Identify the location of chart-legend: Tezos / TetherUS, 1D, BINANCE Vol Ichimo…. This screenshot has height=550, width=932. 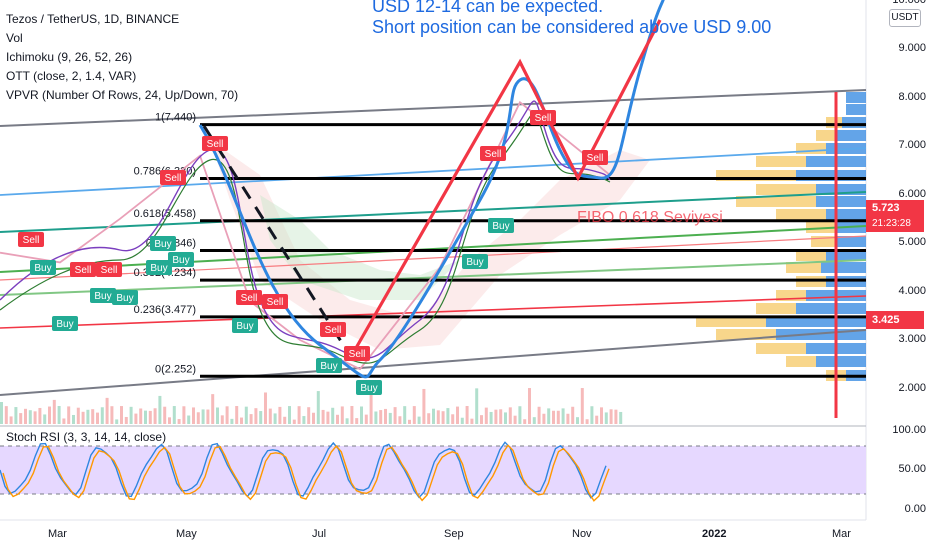
(122, 57).